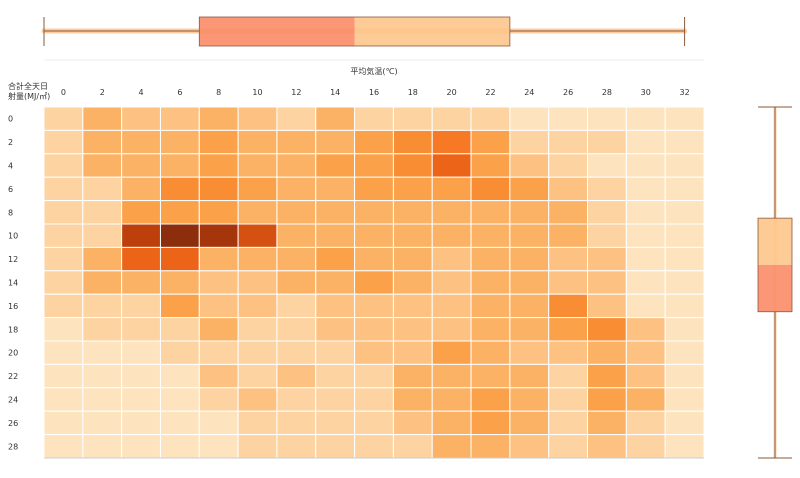 The image size is (800, 478). I want to click on x-tick-label: 6, so click(179, 92).